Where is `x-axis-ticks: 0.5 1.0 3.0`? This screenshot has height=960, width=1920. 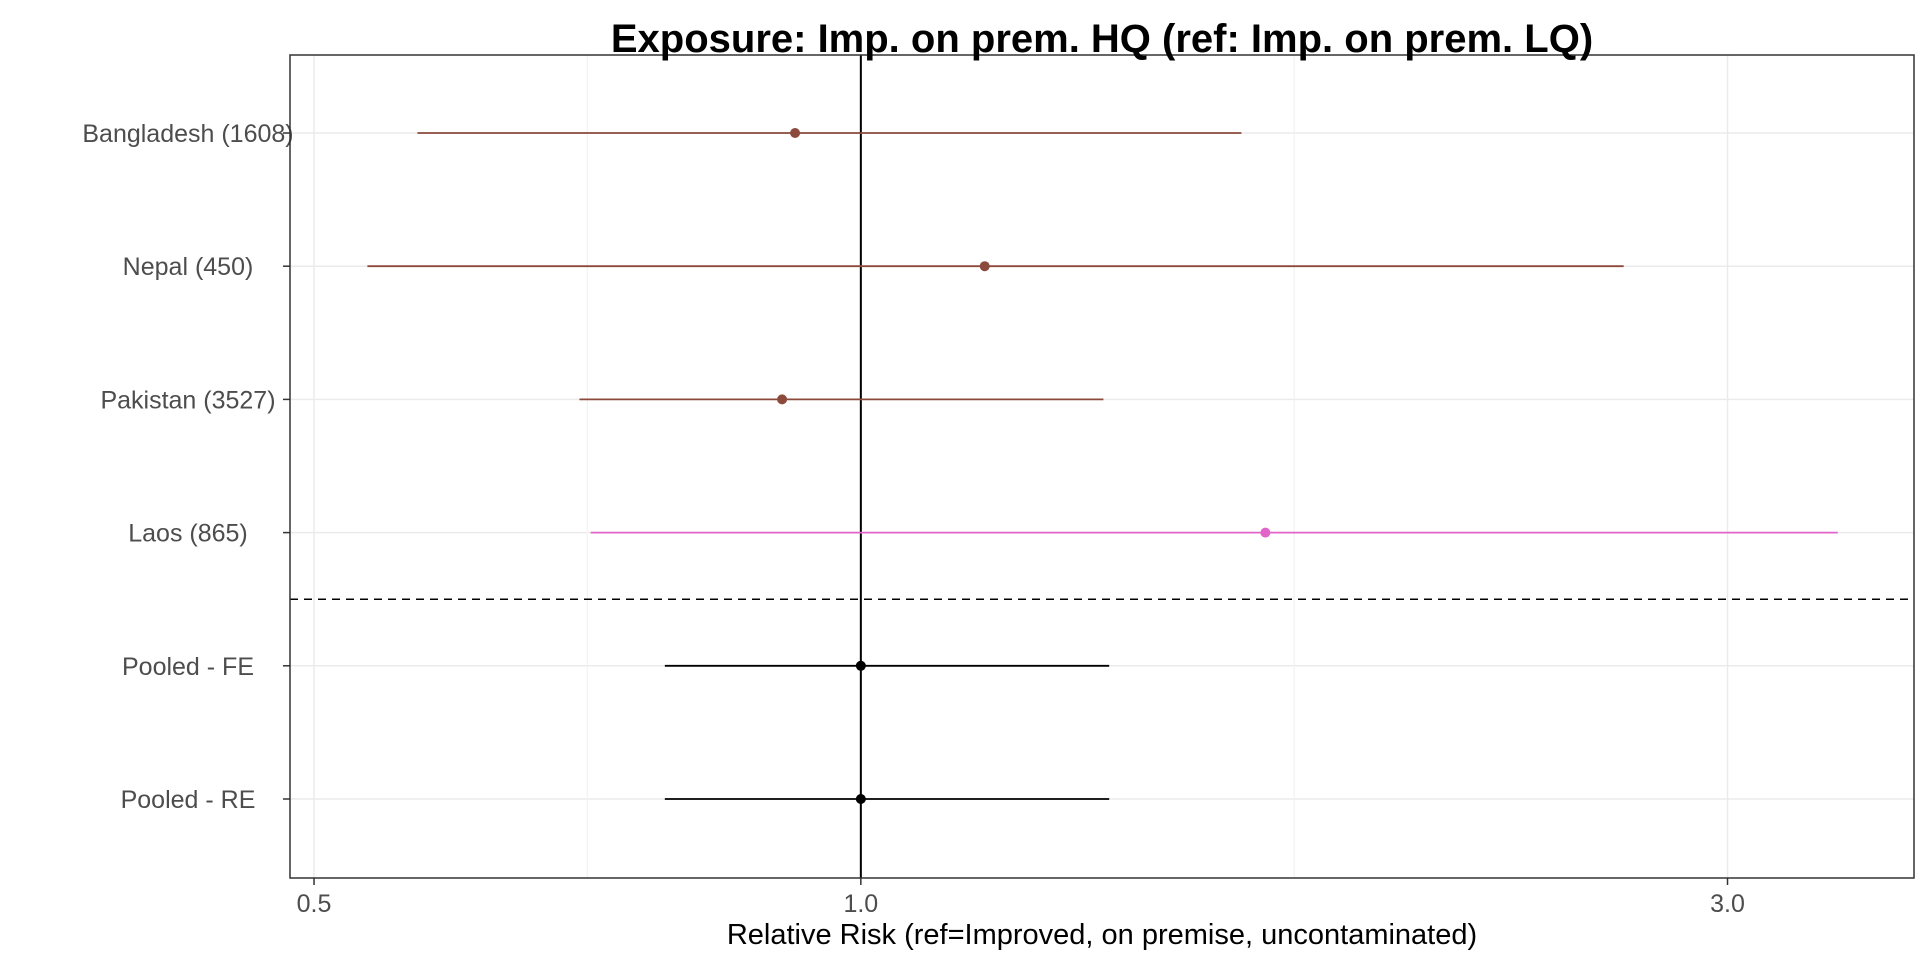 x-axis-ticks: 0.5 1.0 3.0 is located at coordinates (1021, 898).